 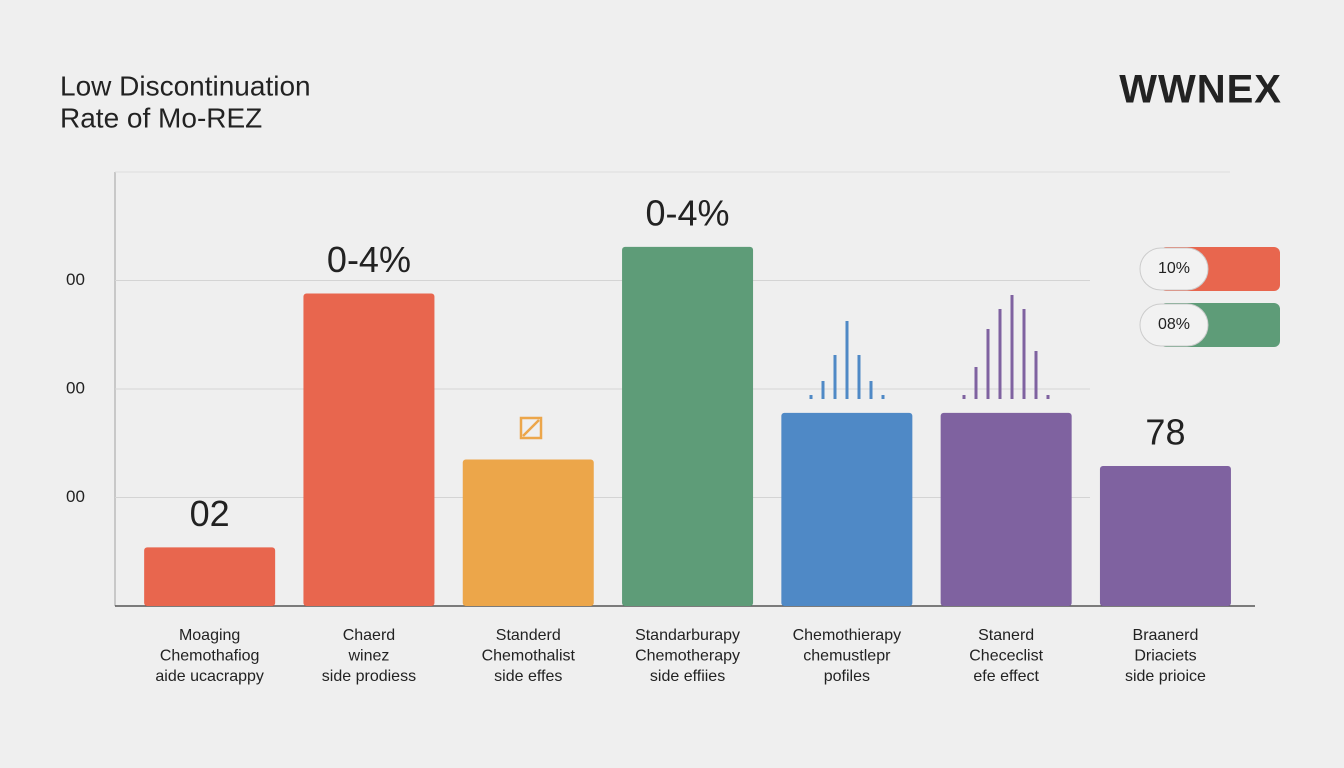 I want to click on chart-title: Low Discontinuation, so click(x=185, y=85).